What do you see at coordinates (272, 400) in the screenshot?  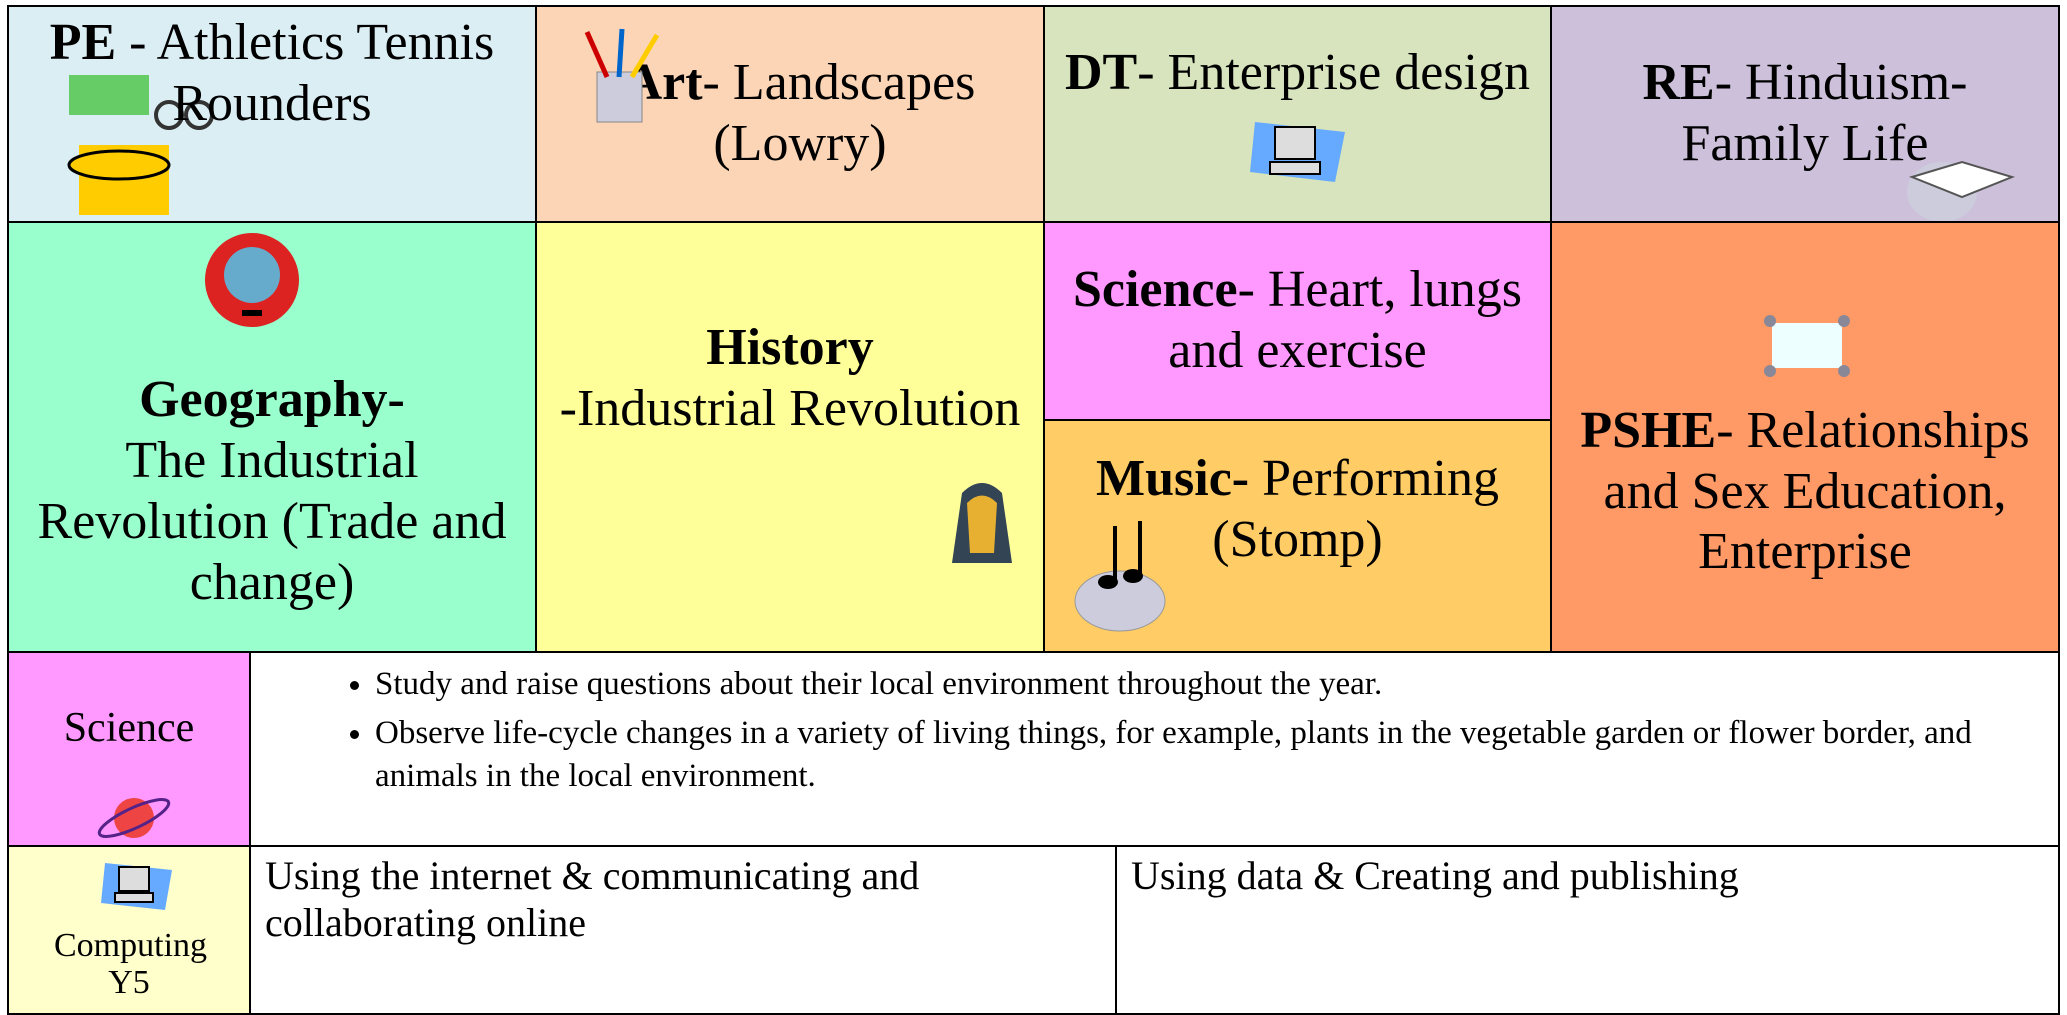 I see `subject: Geography-` at bounding box center [272, 400].